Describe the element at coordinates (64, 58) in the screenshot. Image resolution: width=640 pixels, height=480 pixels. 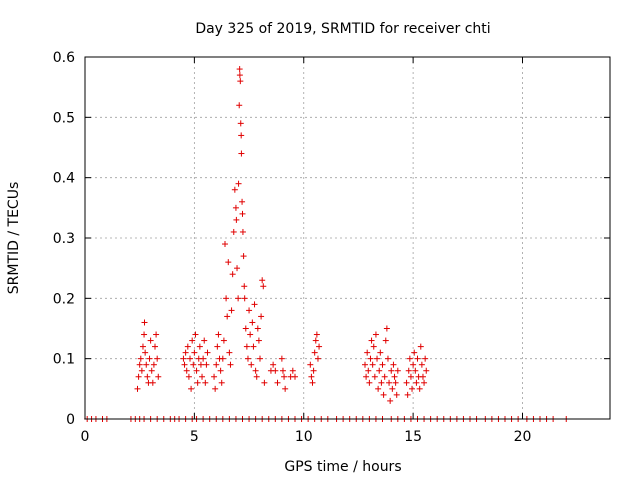
I see `y-tick-label: 0.6` at that location.